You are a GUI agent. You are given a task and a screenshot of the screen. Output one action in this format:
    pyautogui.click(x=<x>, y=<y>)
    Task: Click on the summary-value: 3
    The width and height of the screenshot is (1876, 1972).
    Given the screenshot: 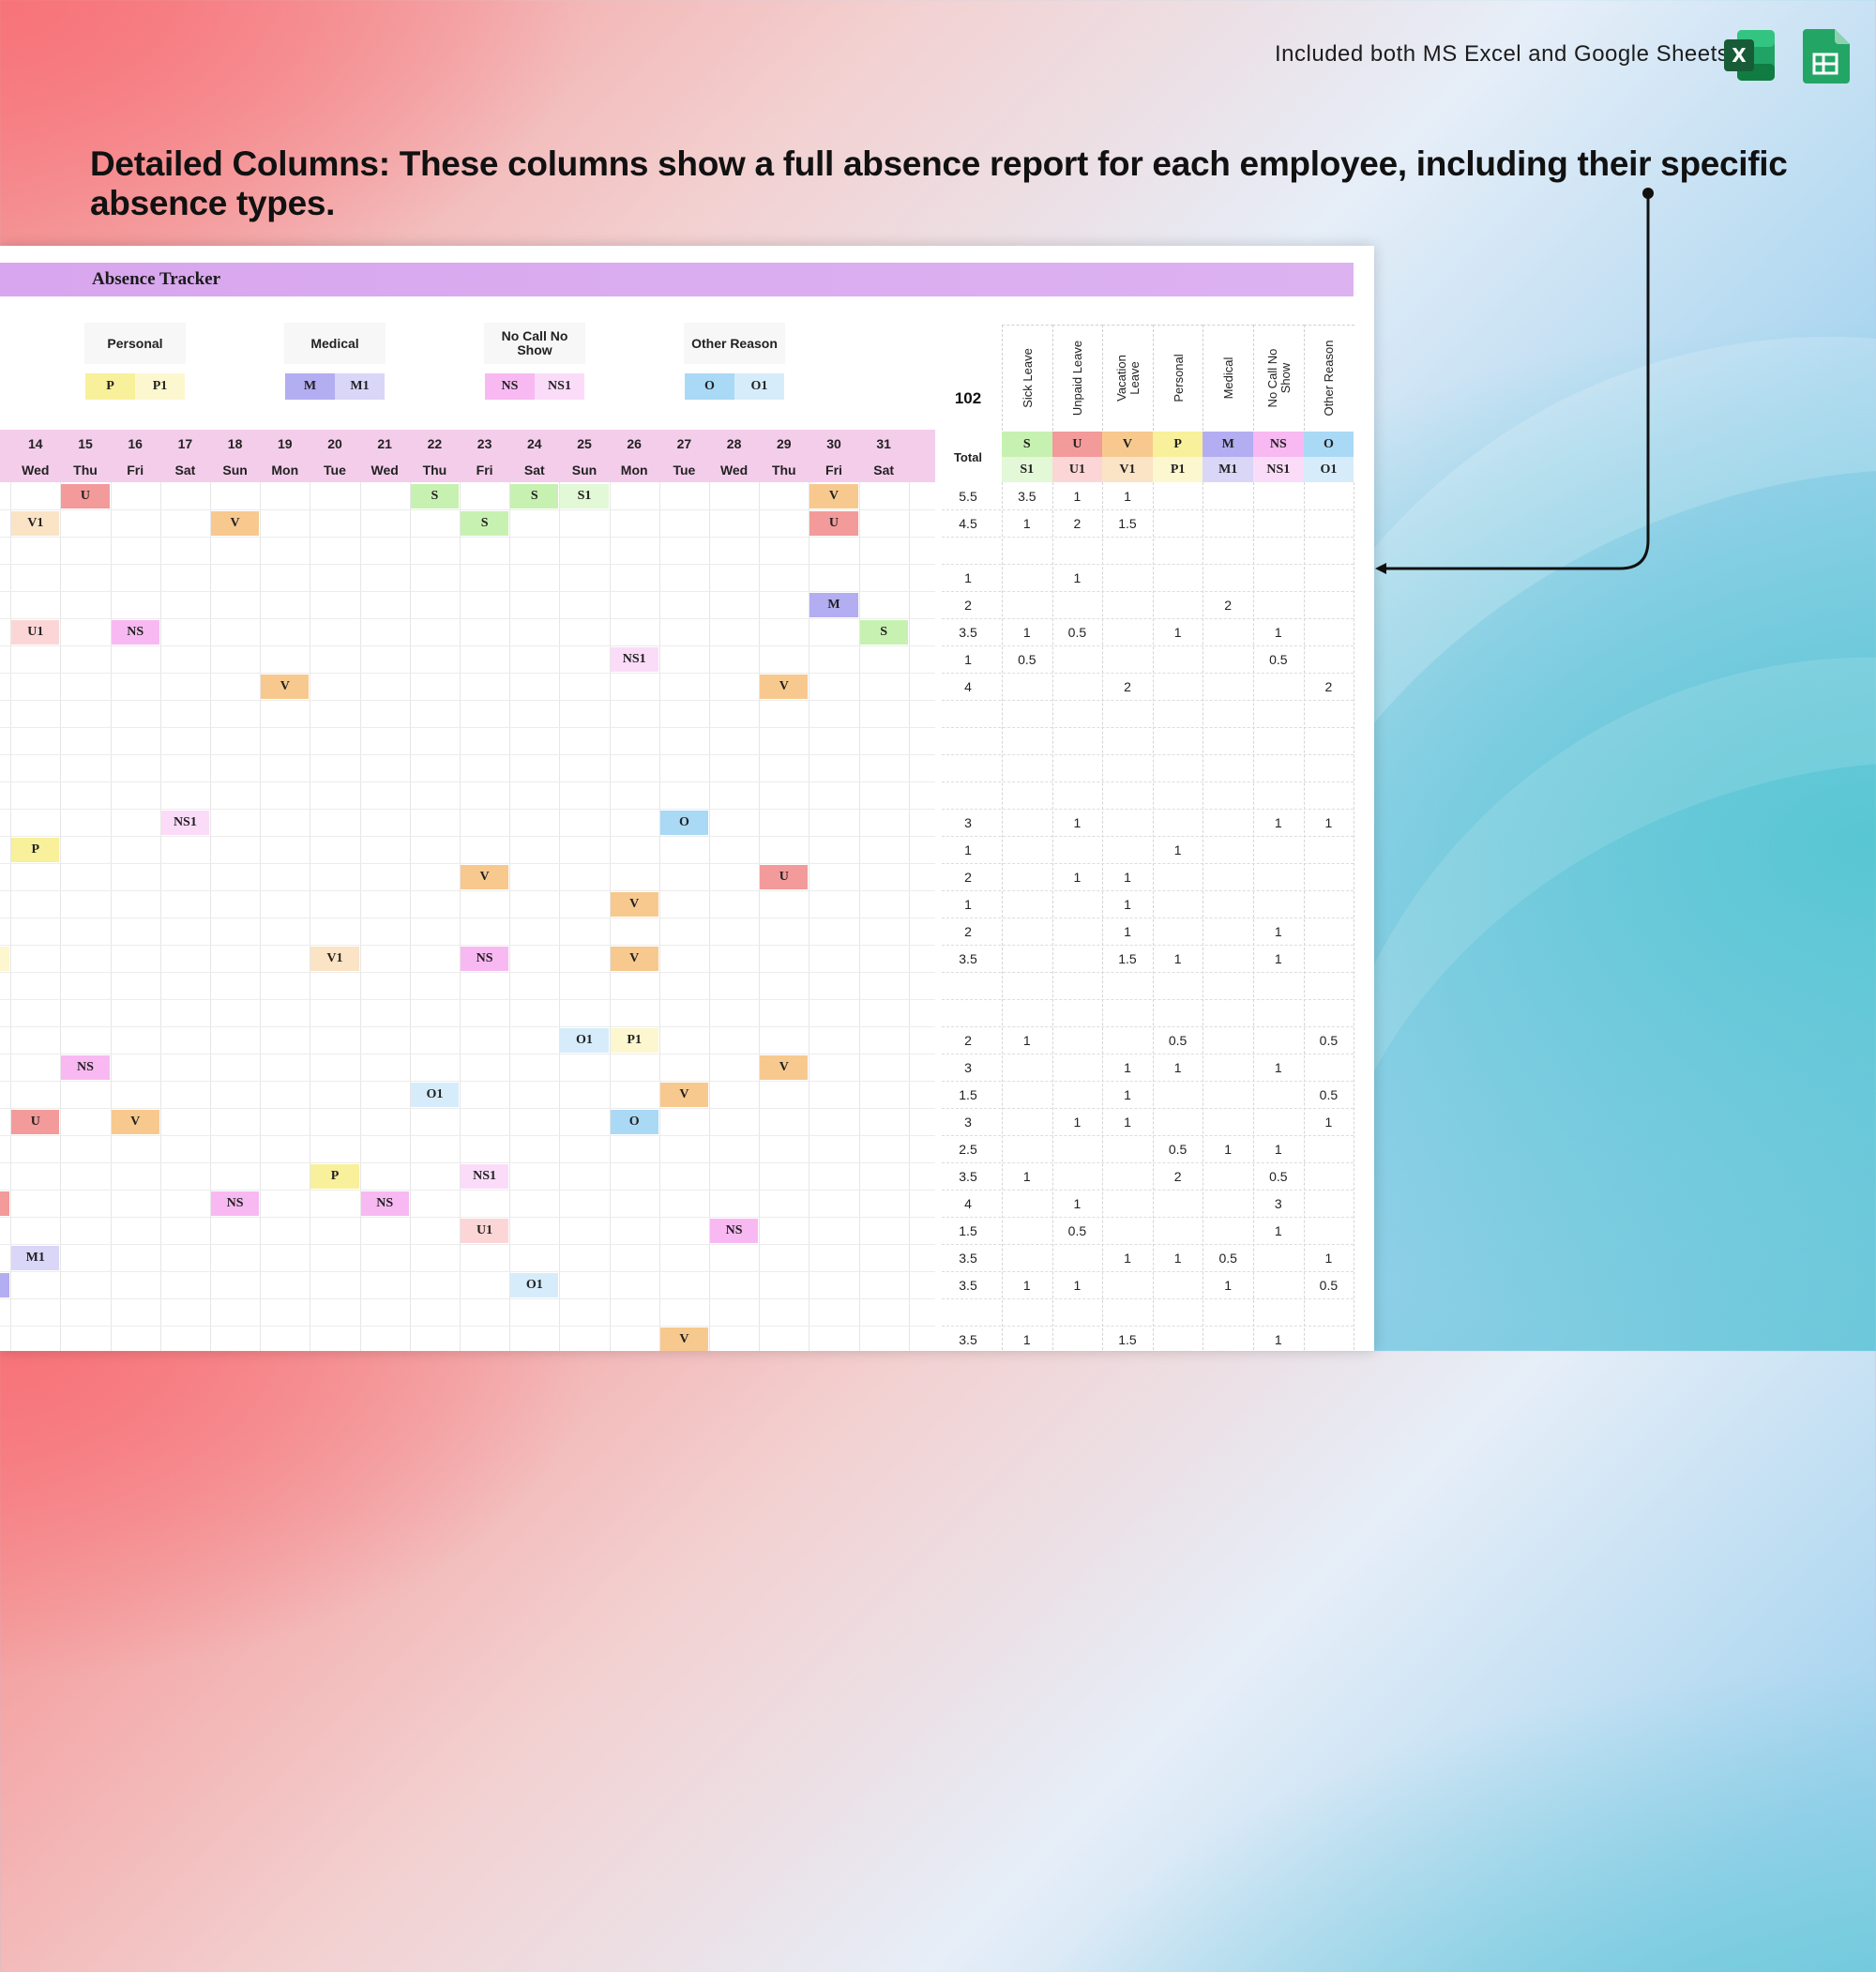 What is the action you would take?
    pyautogui.click(x=1278, y=1203)
    